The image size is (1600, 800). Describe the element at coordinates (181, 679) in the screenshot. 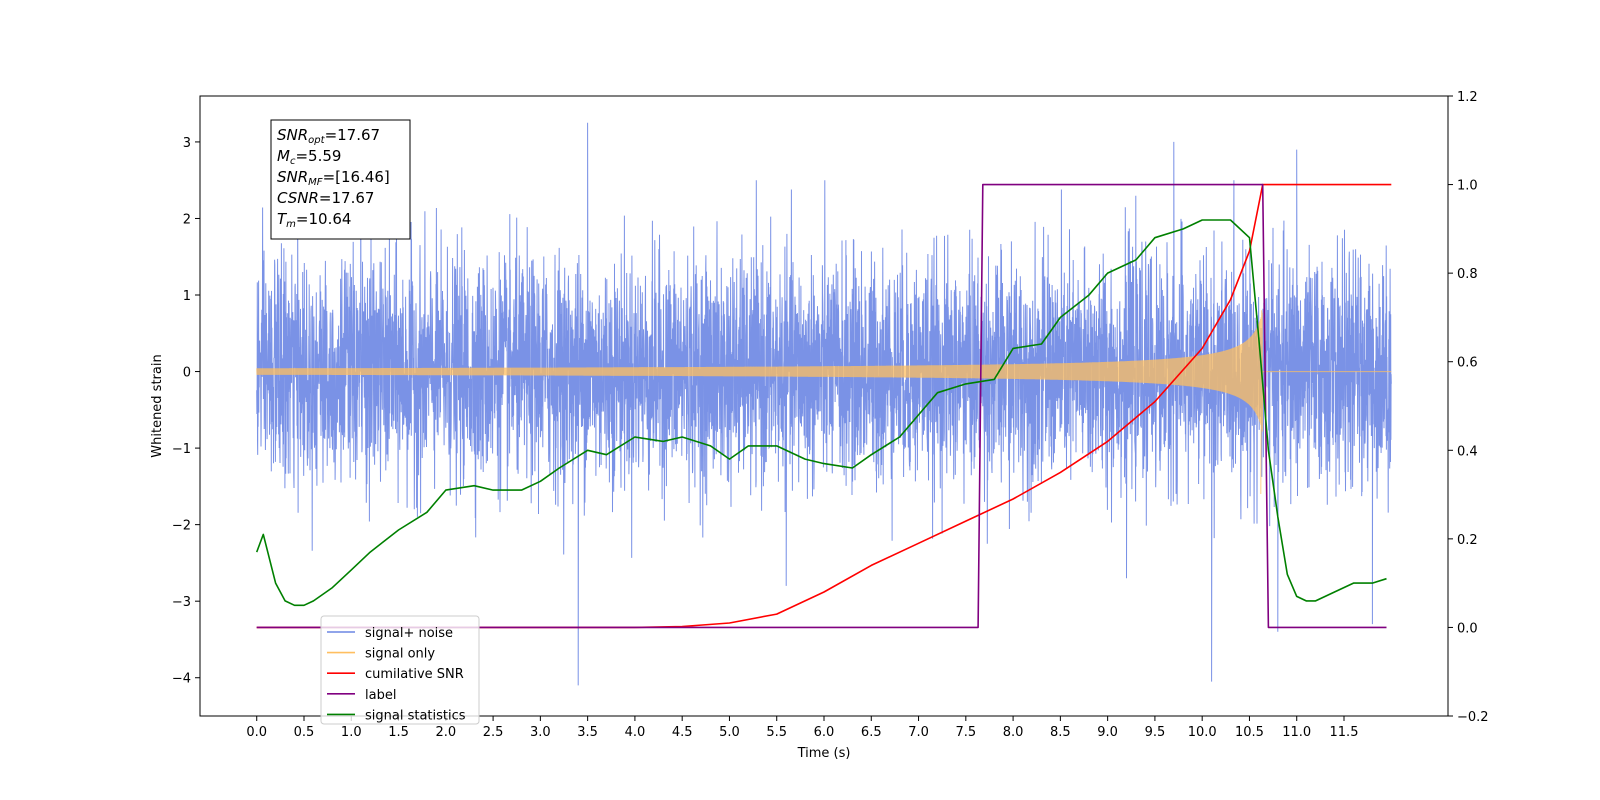

I see `y-tick-label: −4` at that location.